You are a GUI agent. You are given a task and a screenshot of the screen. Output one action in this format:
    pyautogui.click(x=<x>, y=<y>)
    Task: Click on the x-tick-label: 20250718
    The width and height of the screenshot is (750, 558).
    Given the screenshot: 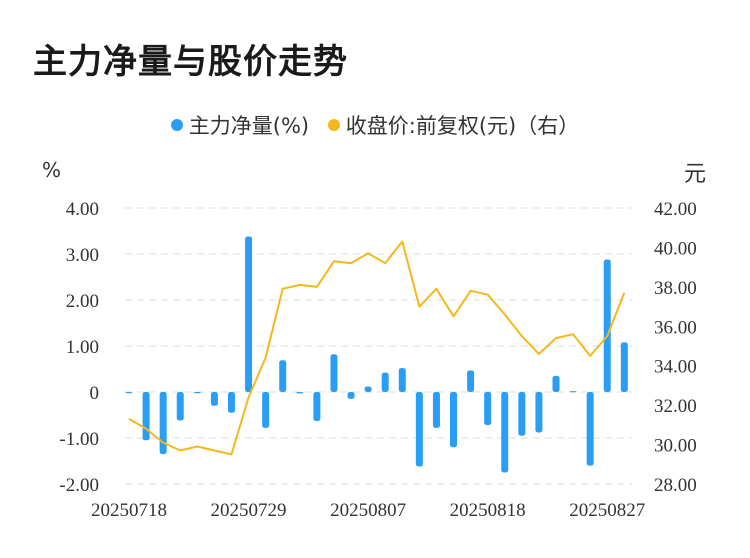 What is the action you would take?
    pyautogui.click(x=129, y=510)
    